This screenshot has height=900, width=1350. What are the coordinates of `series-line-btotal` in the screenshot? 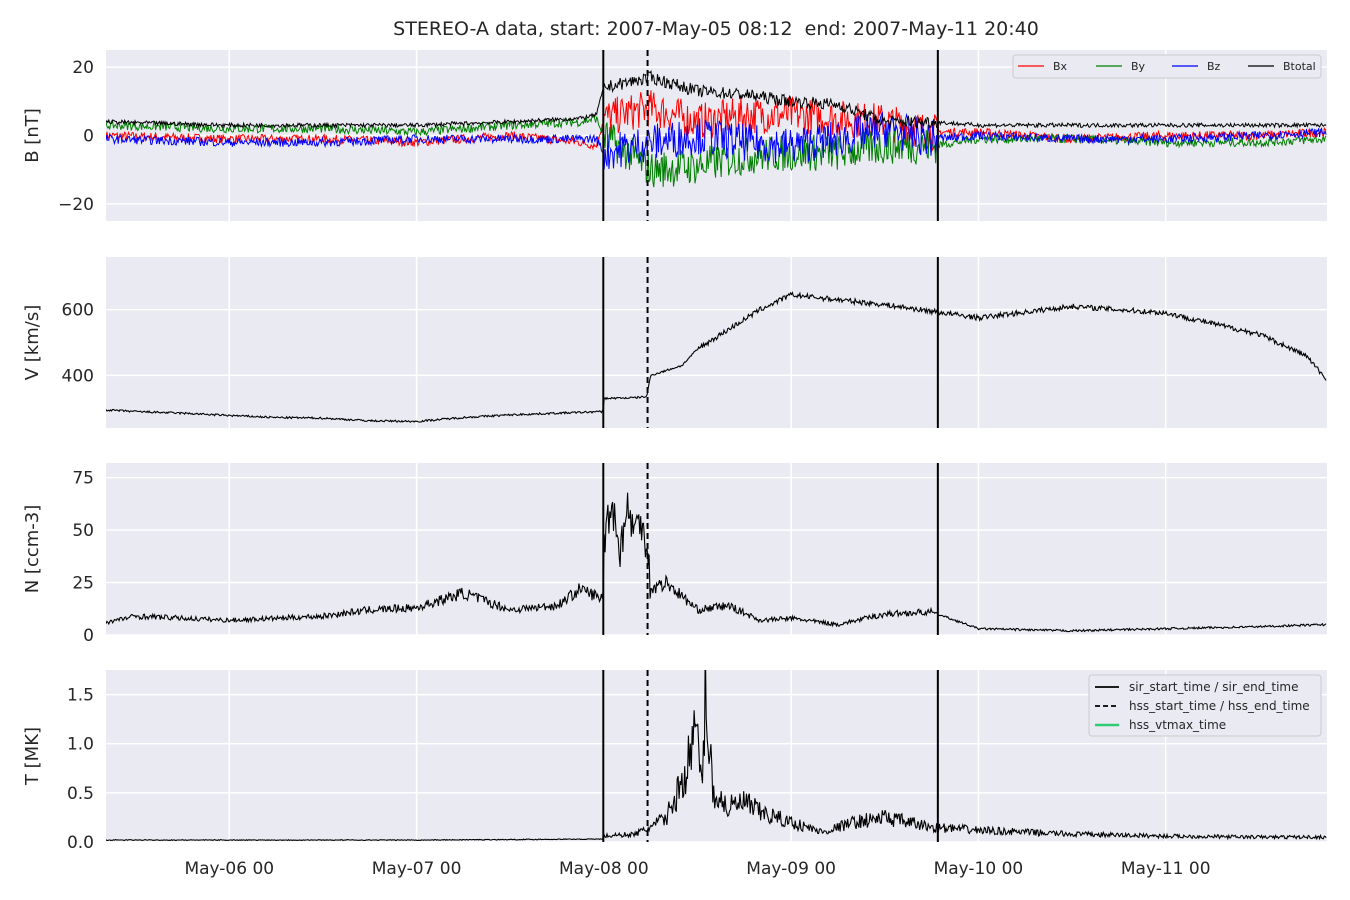 It's located at (716, 100).